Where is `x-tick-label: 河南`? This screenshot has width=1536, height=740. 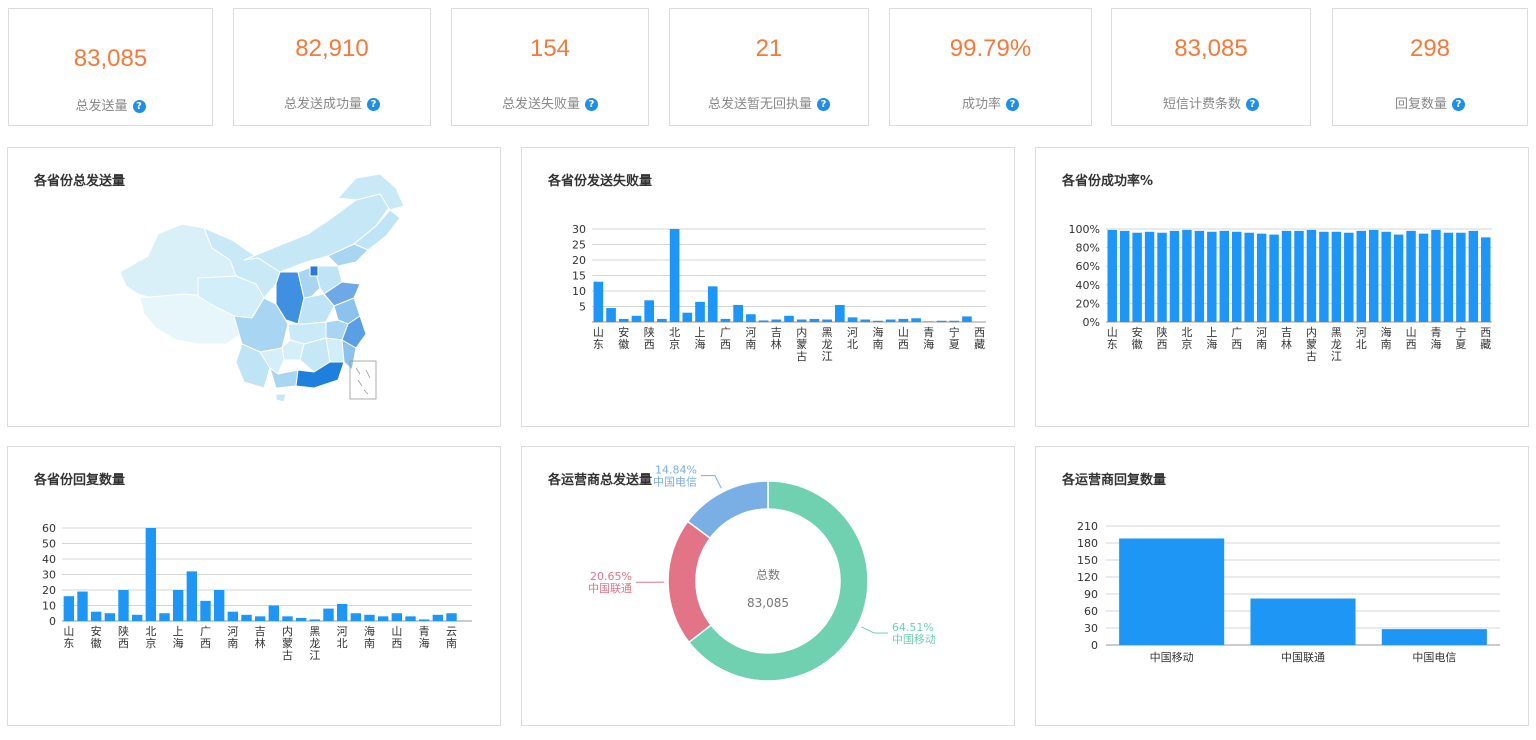 x-tick-label: 河南 is located at coordinates (1261, 338).